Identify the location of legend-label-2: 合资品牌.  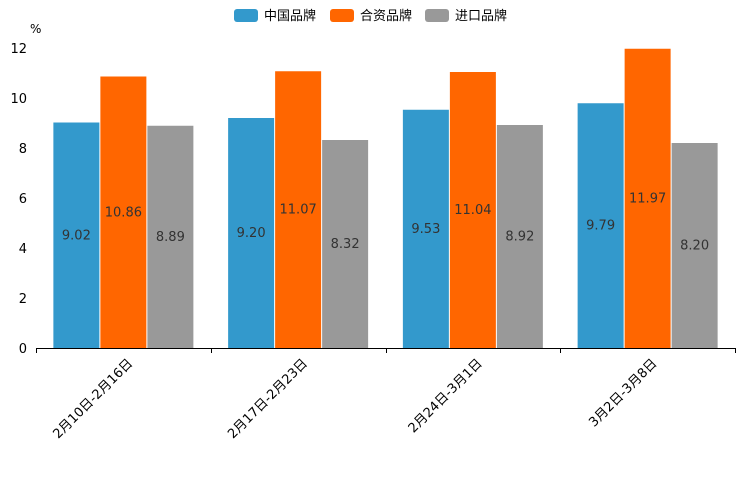
(386, 16).